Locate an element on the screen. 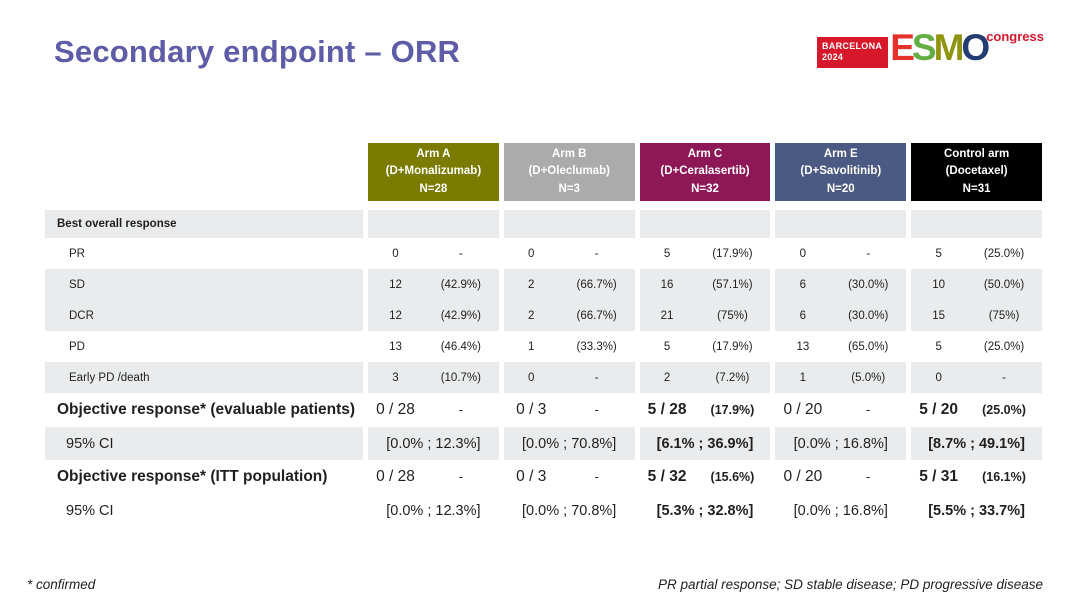 The image size is (1080, 599). count-value: 5 / 28 is located at coordinates (667, 409).